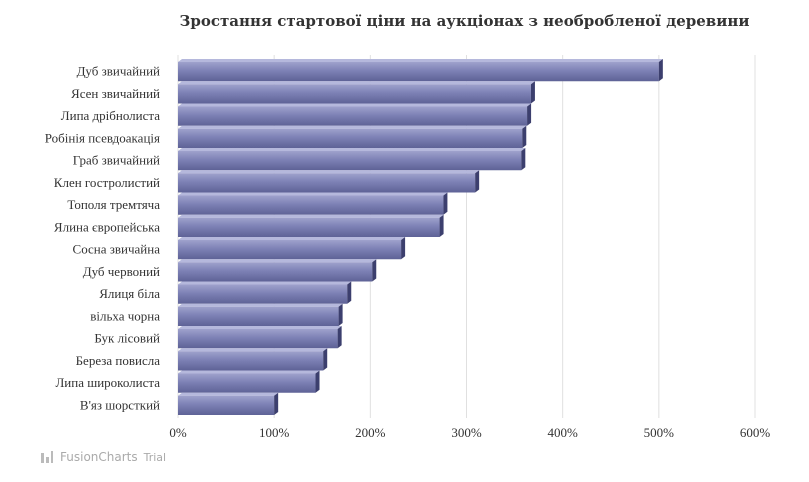 The image size is (809, 482). Describe the element at coordinates (107, 182) in the screenshot. I see `category-label: Клен гостролистий` at that location.